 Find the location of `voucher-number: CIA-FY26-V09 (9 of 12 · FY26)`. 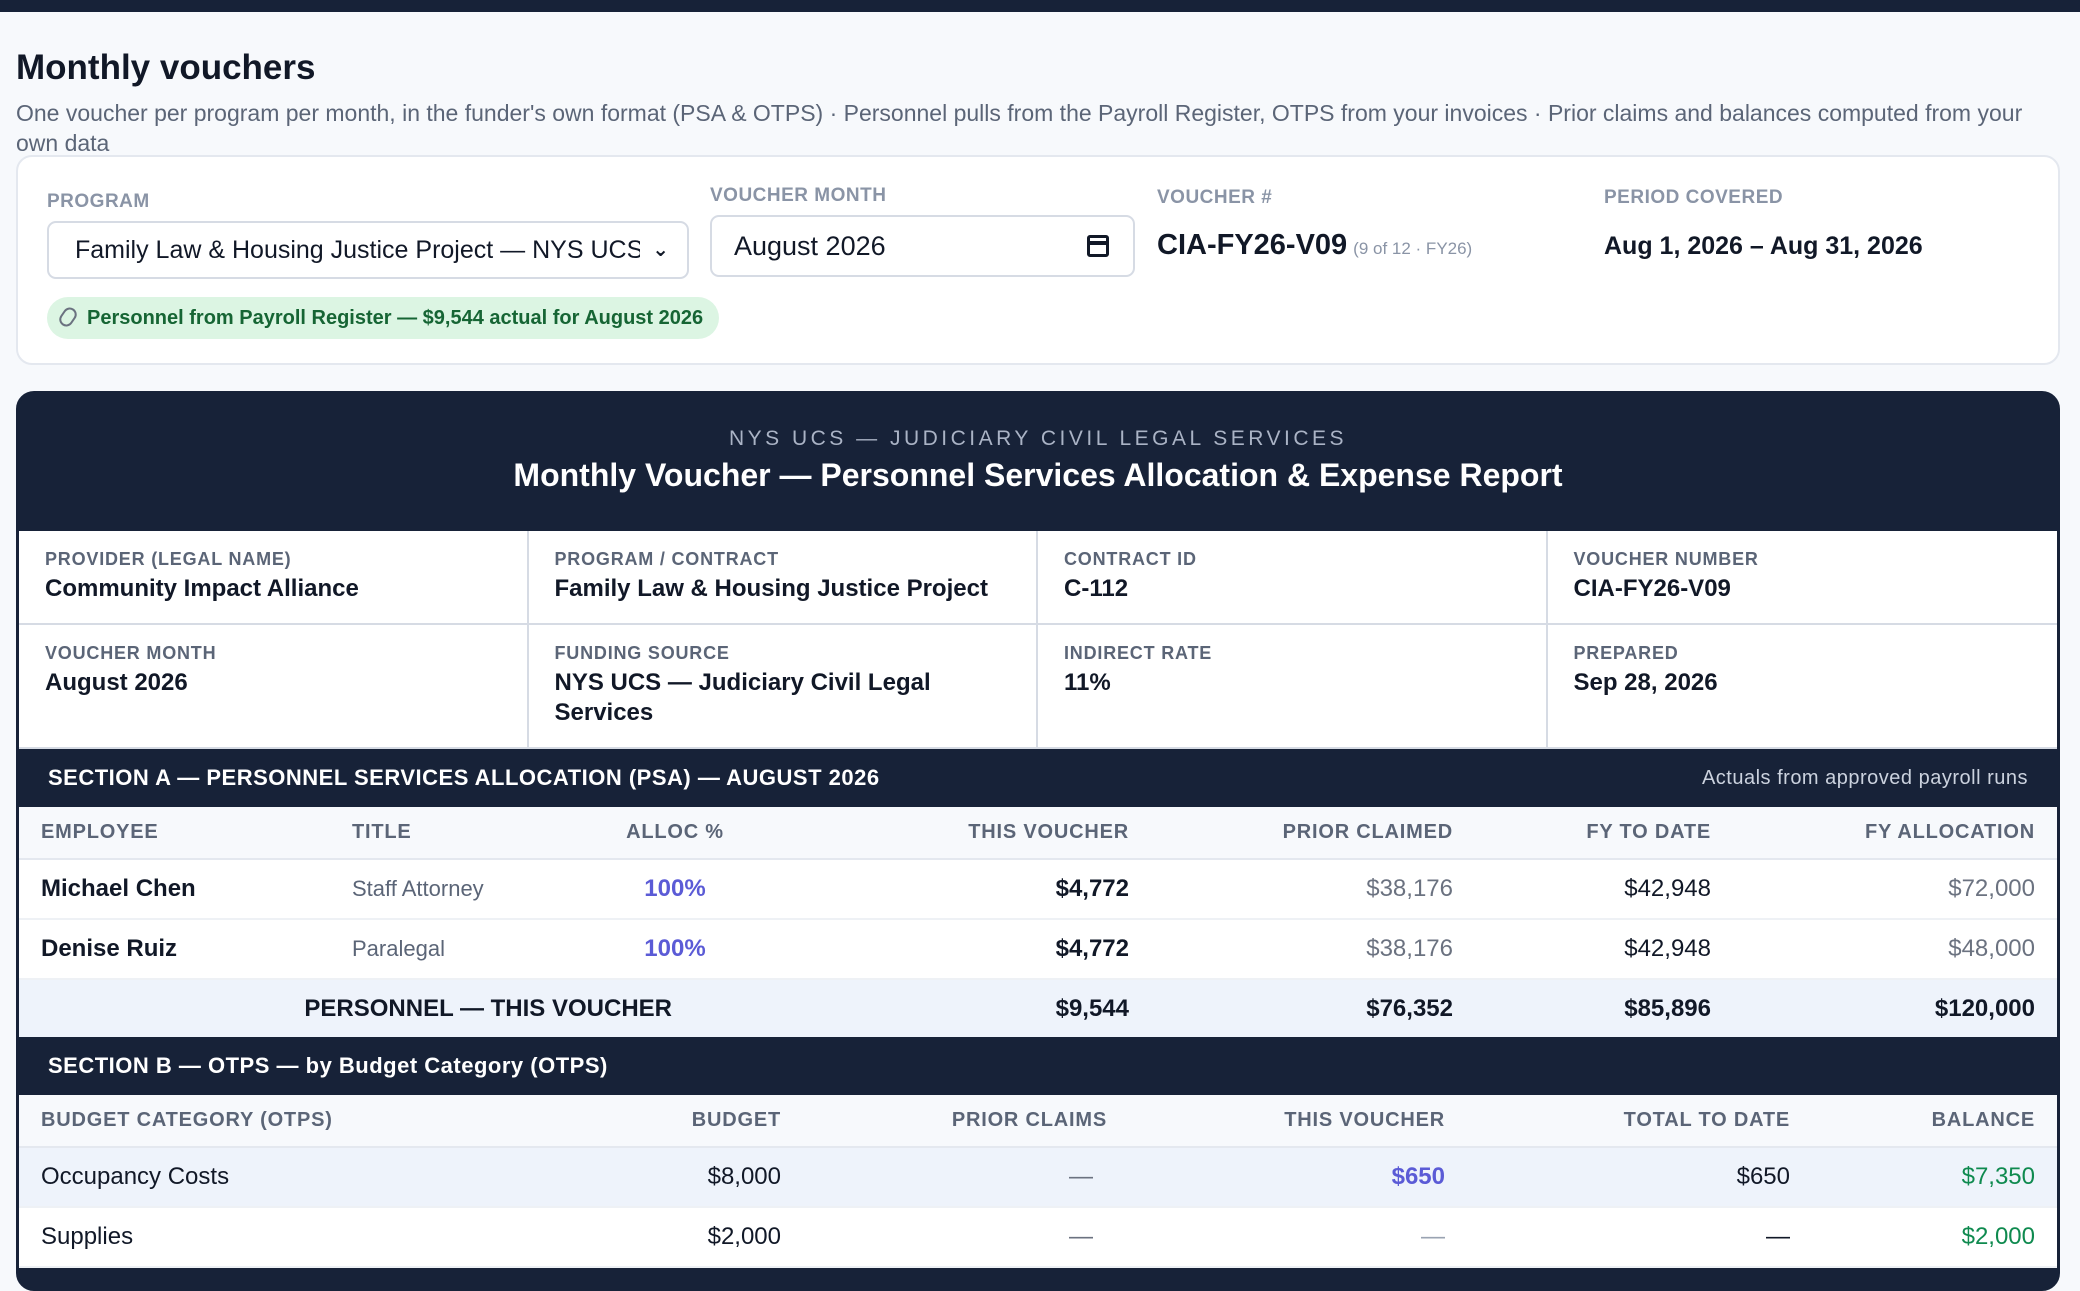

voucher-number: CIA-FY26-V09 (9 of 12 · FY26) is located at coordinates (1314, 245).